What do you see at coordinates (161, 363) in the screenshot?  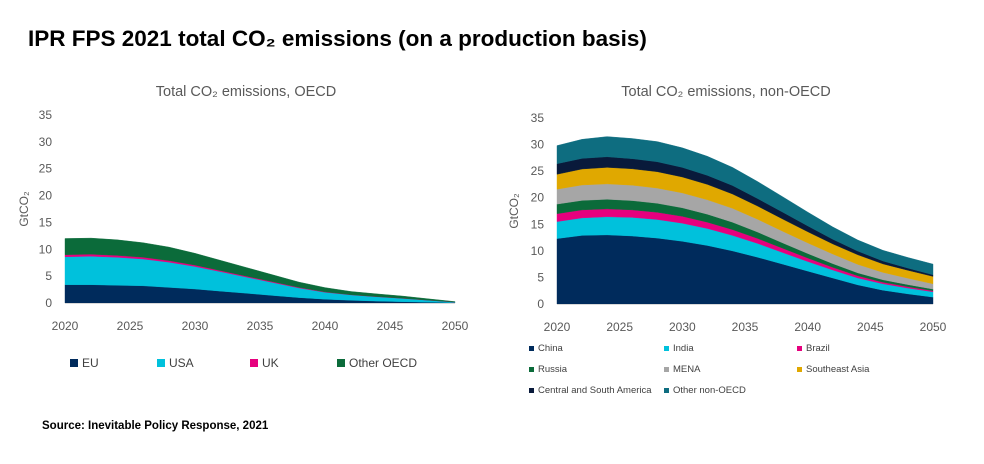 I see `legend-swatch-usa` at bounding box center [161, 363].